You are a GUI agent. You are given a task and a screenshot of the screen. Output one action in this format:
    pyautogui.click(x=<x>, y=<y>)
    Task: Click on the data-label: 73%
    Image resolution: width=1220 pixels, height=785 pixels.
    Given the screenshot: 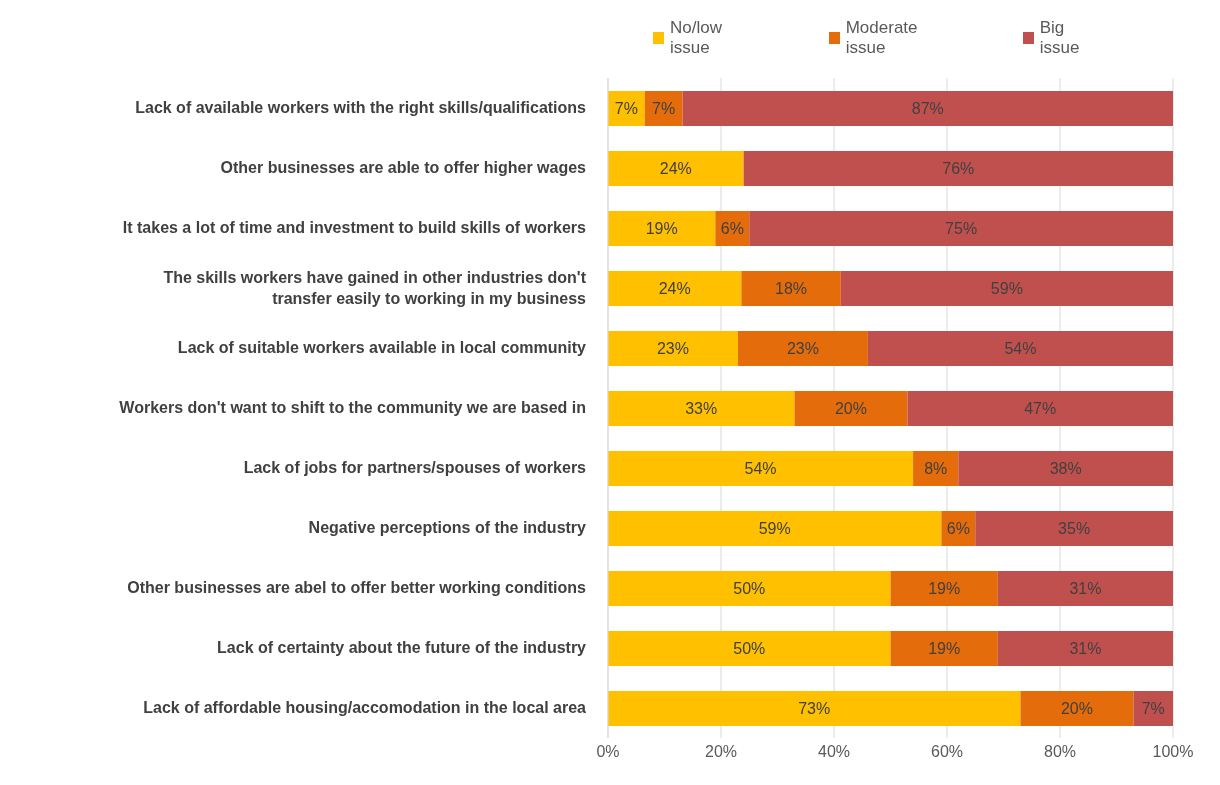 What is the action you would take?
    pyautogui.click(x=814, y=709)
    